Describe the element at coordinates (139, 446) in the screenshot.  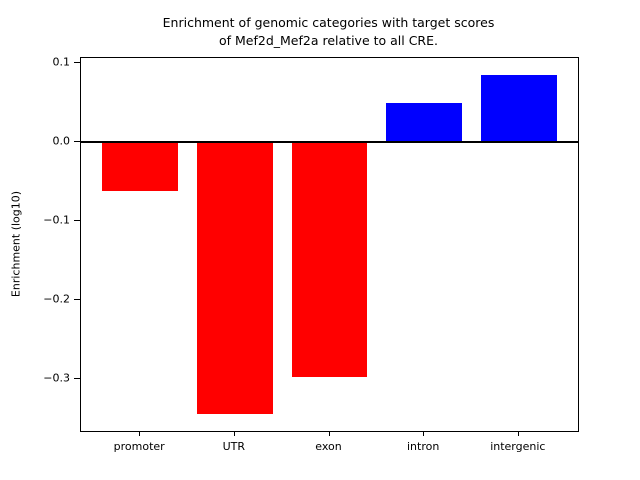
I see `x-tick-label-promoter: promoter` at that location.